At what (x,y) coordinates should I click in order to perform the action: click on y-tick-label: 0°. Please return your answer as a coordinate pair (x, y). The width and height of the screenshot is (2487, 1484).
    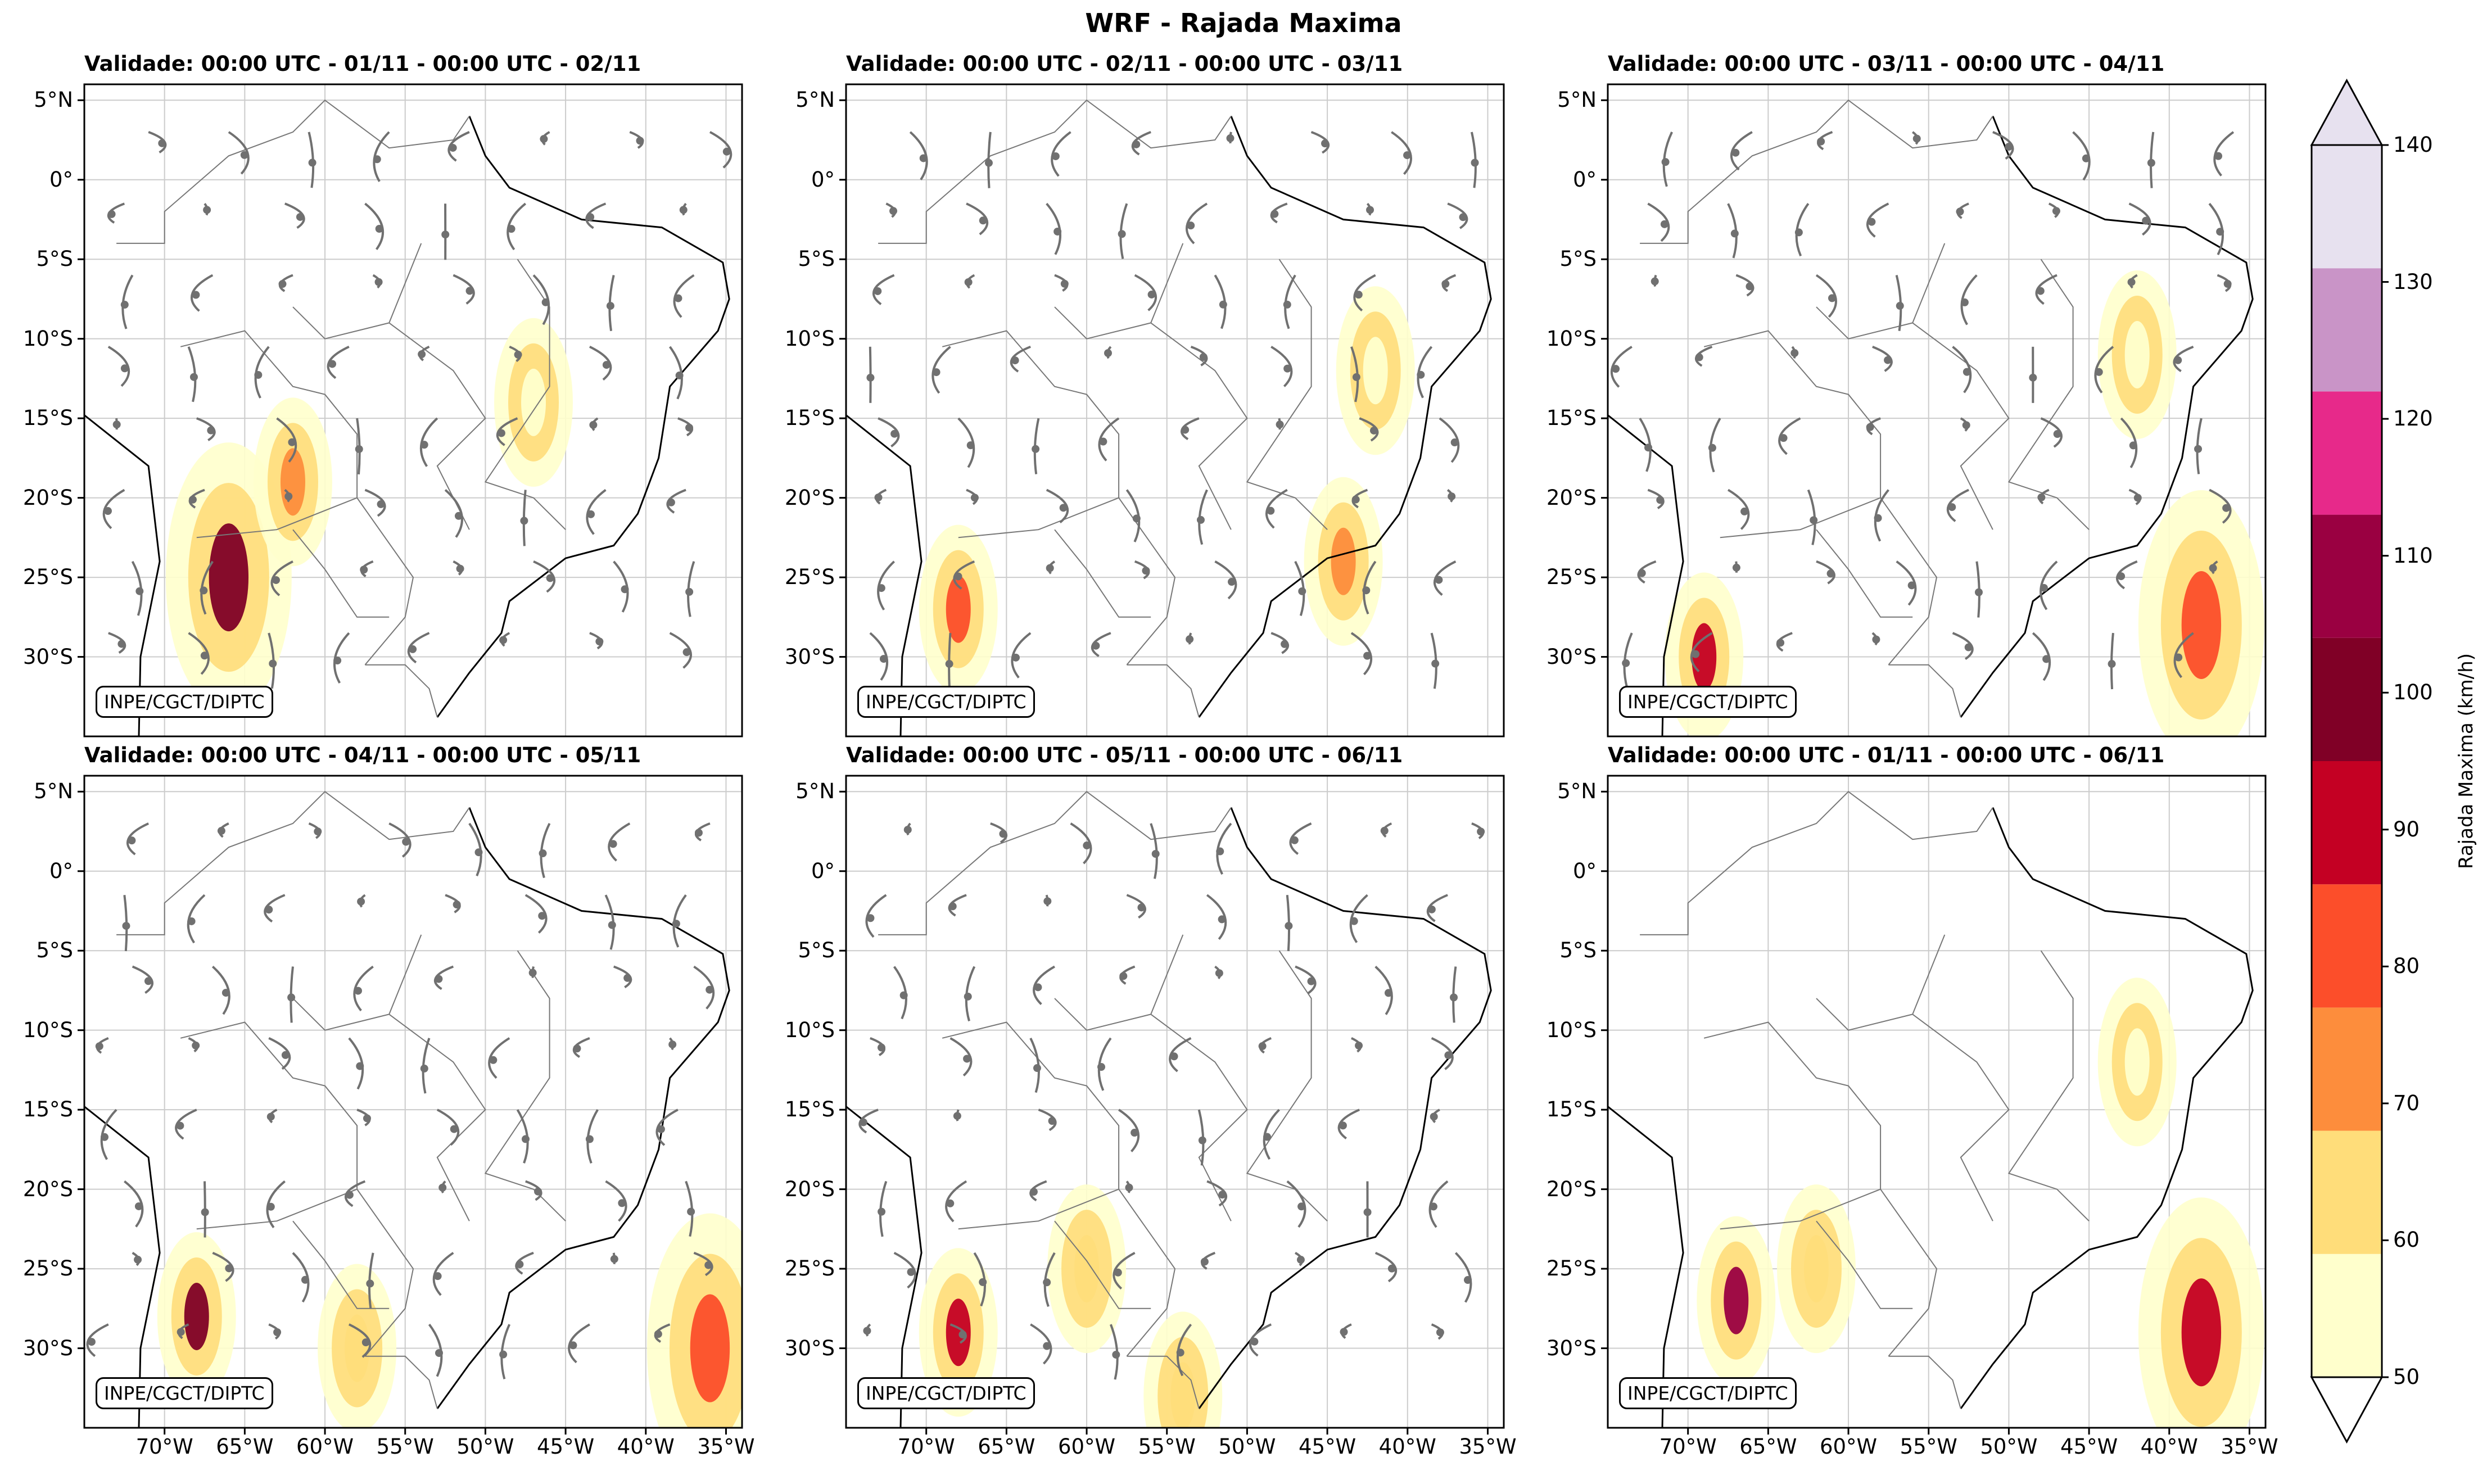
    Looking at the image, I should click on (823, 870).